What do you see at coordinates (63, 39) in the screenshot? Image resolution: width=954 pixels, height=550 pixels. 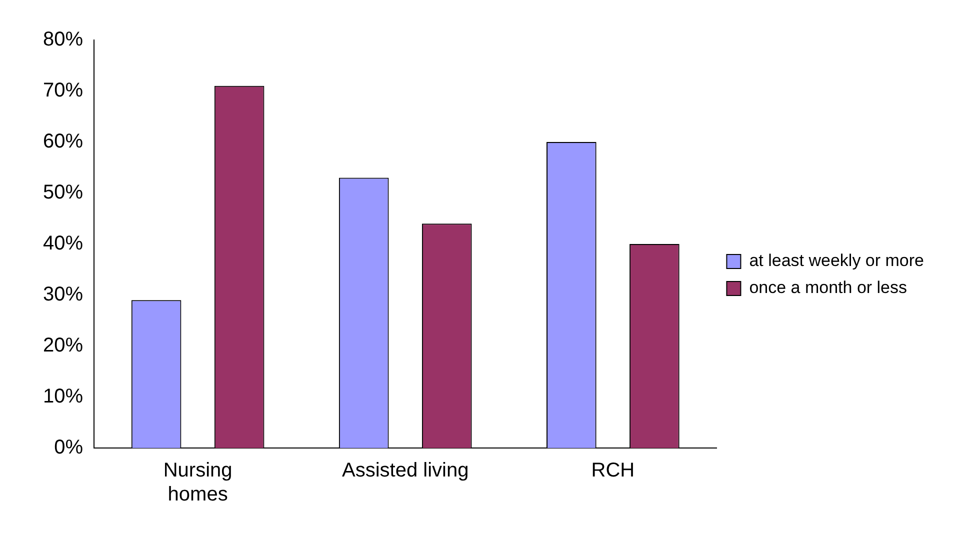 I see `y-tick-label: 80%` at bounding box center [63, 39].